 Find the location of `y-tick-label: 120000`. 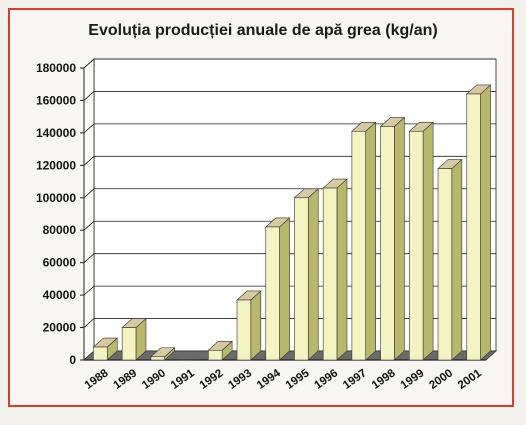

y-tick-label: 120000 is located at coordinates (56, 165).